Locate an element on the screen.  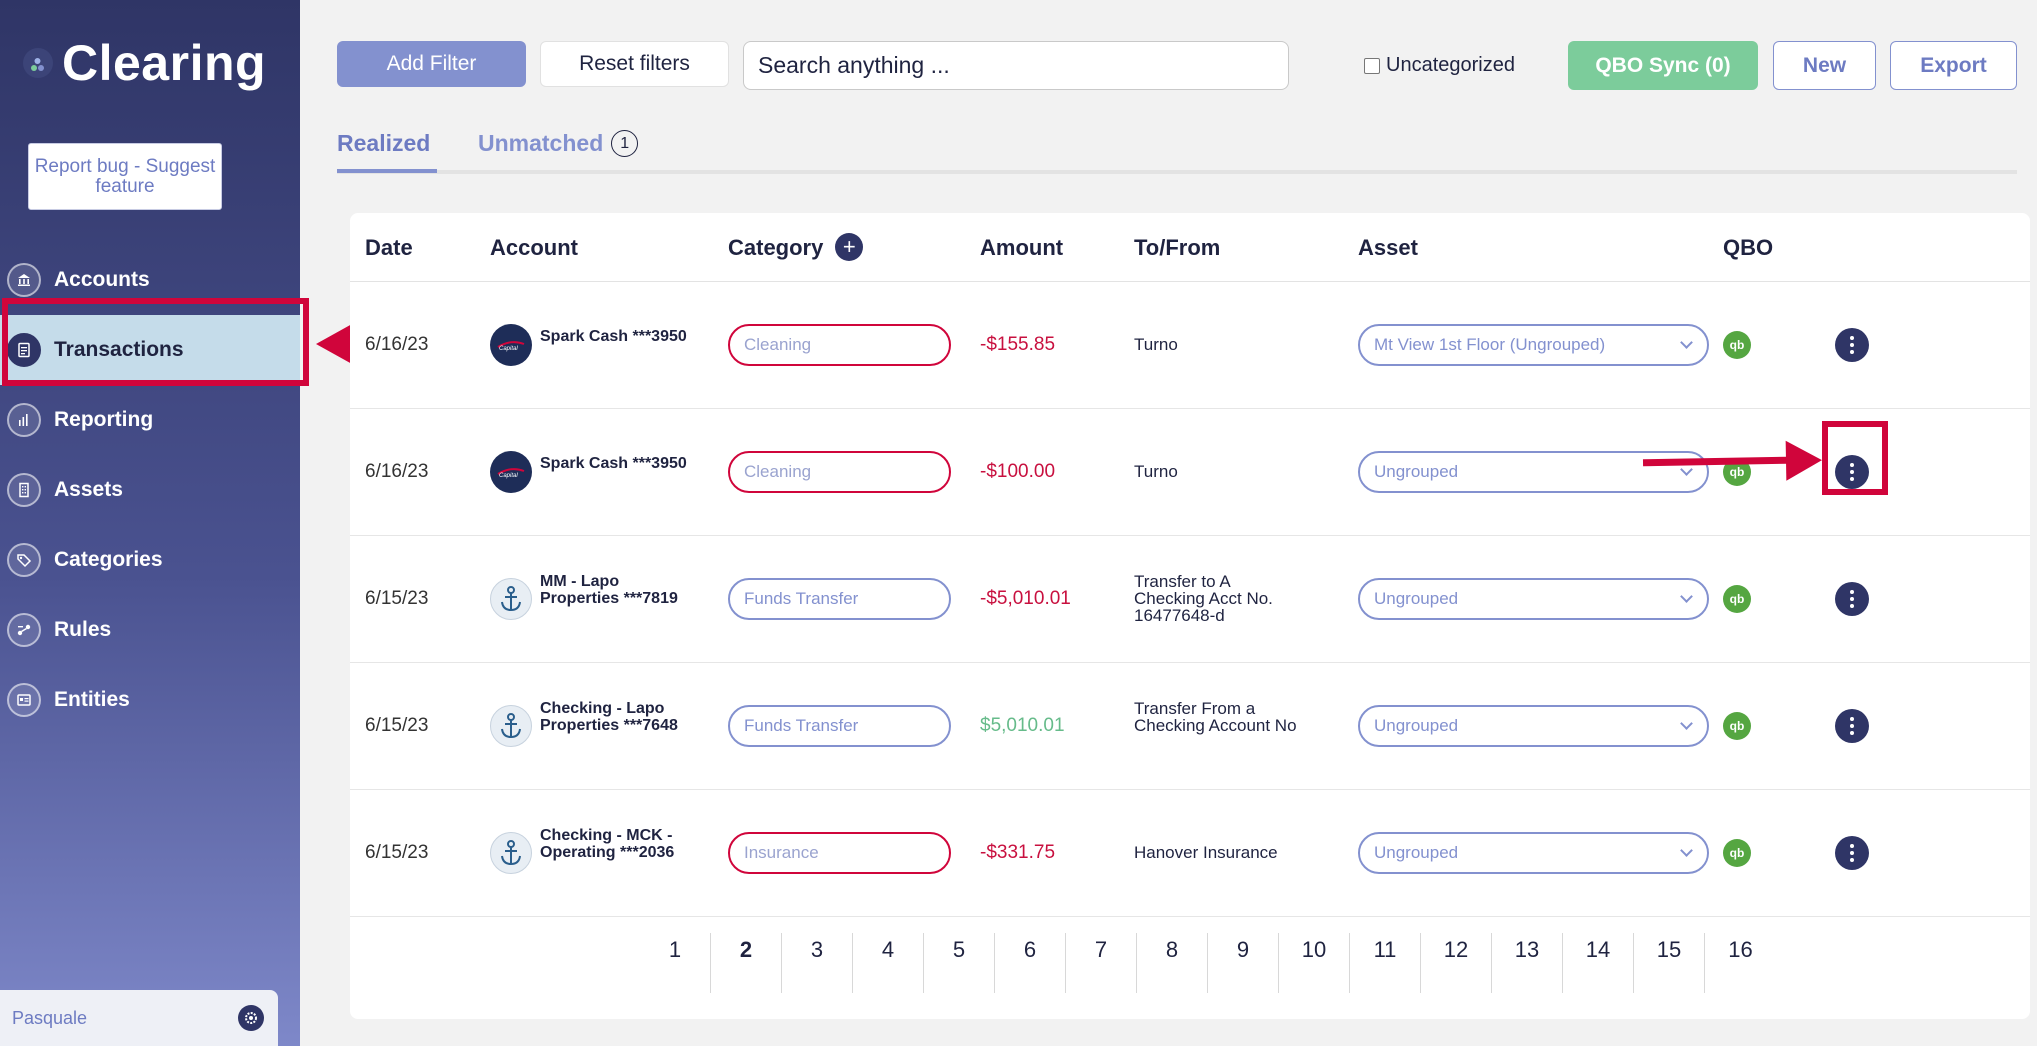
page-6: 6 is located at coordinates (1030, 963).